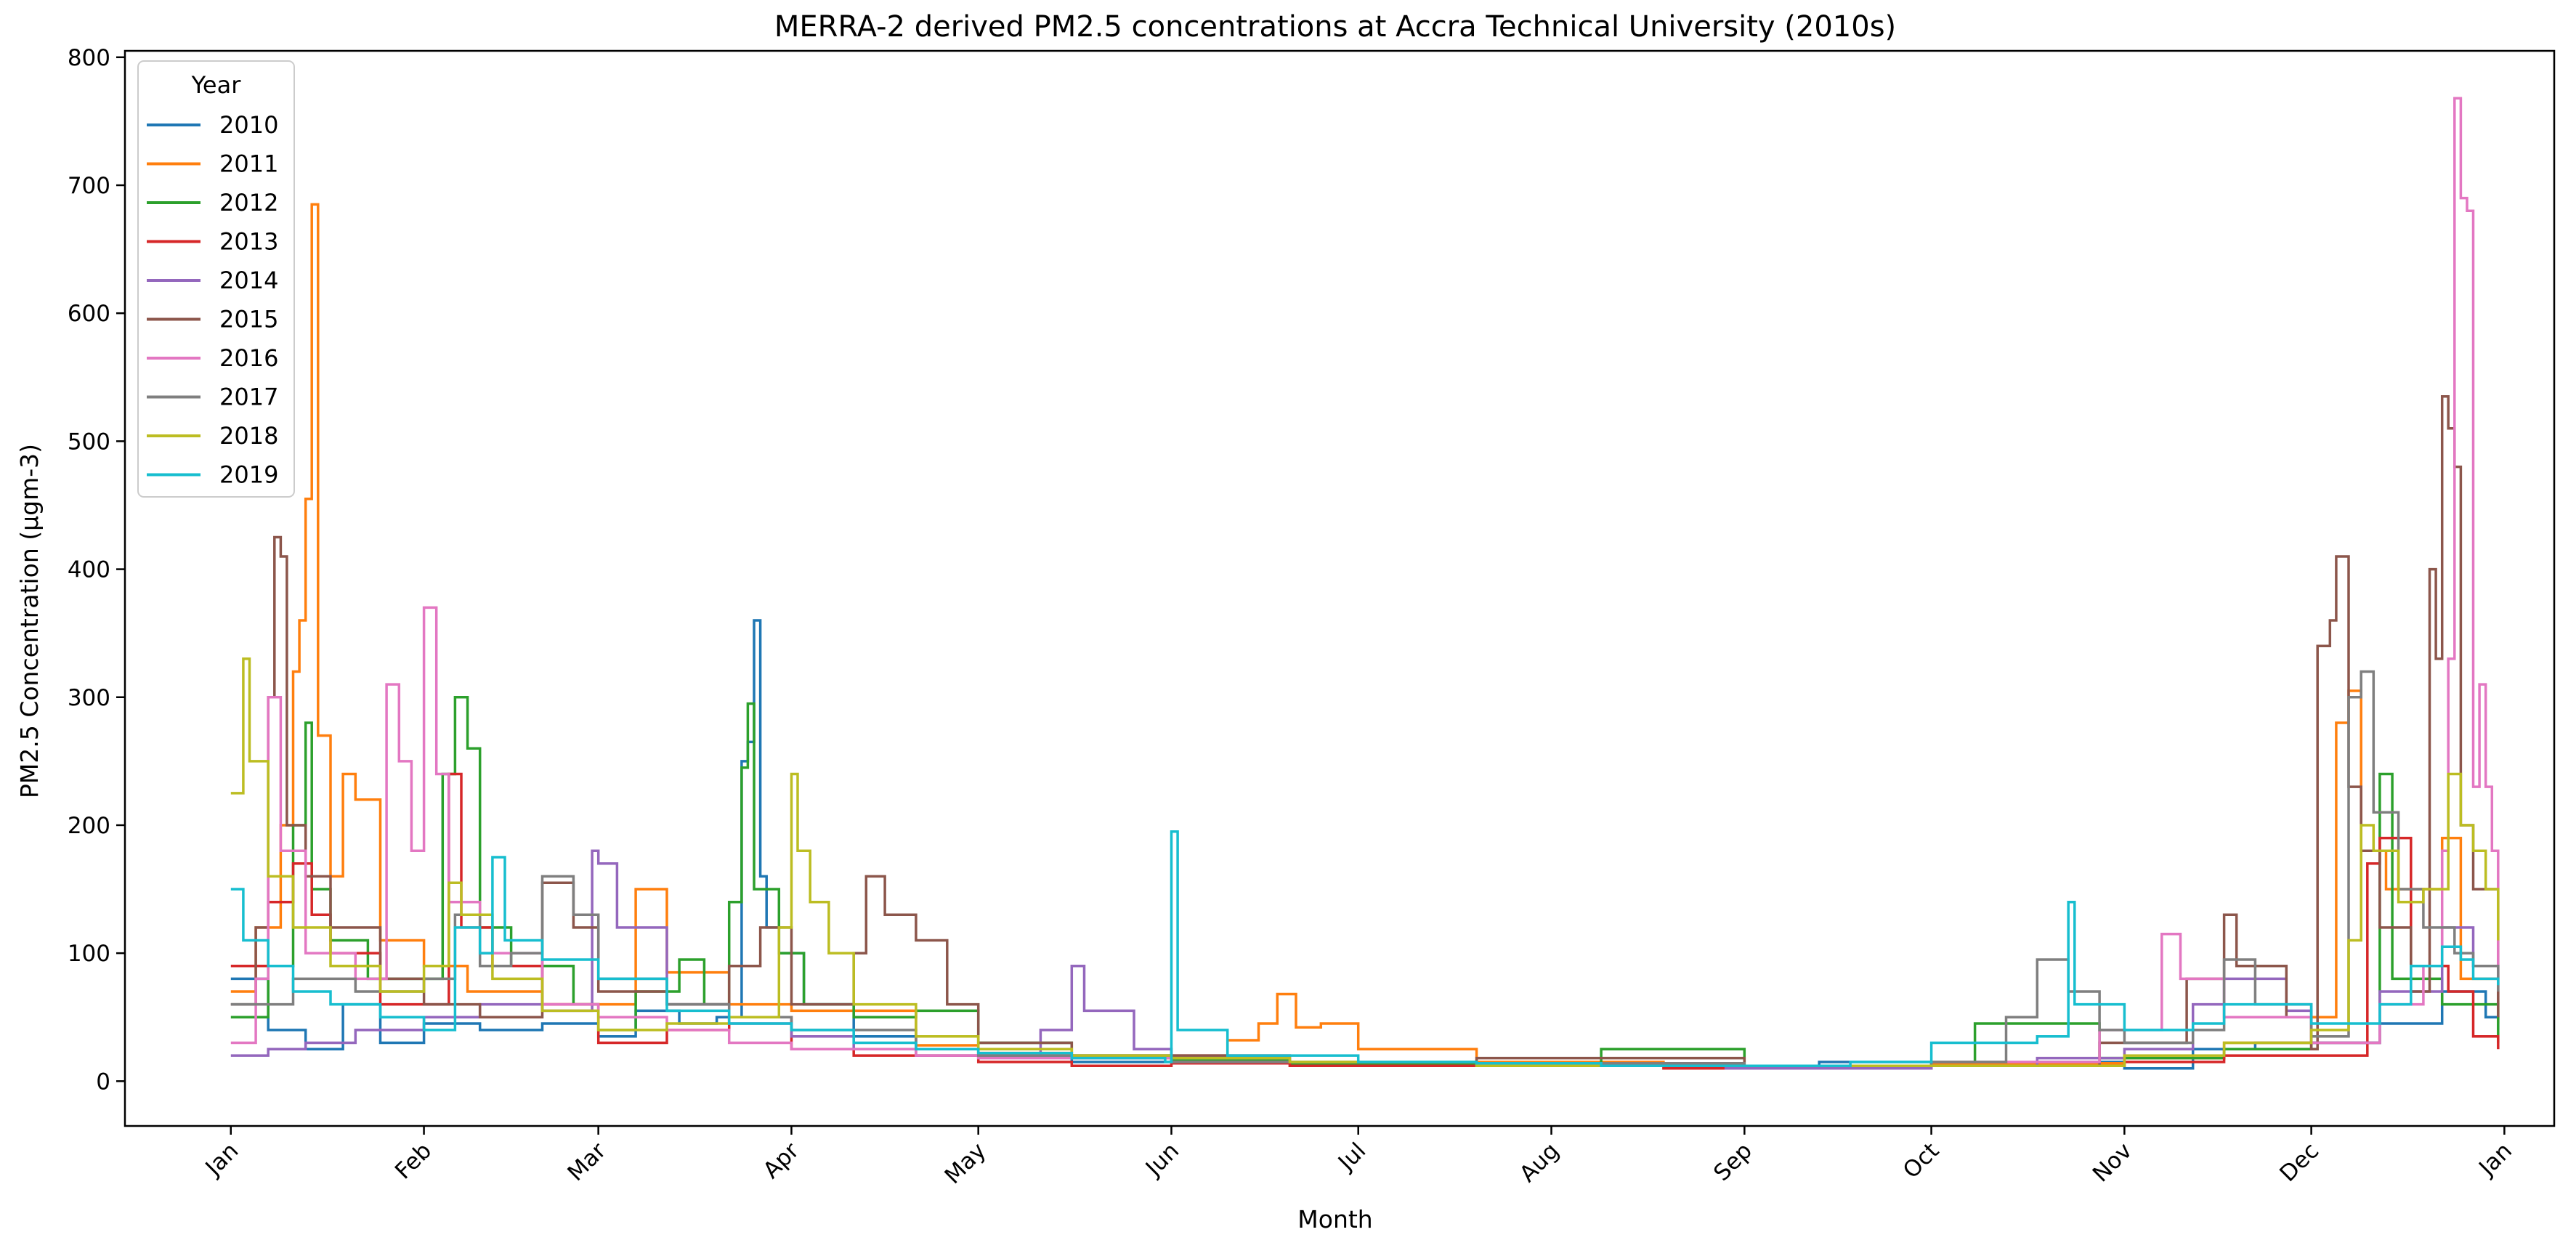  What do you see at coordinates (89, 314) in the screenshot?
I see `y-tick-label: 600` at bounding box center [89, 314].